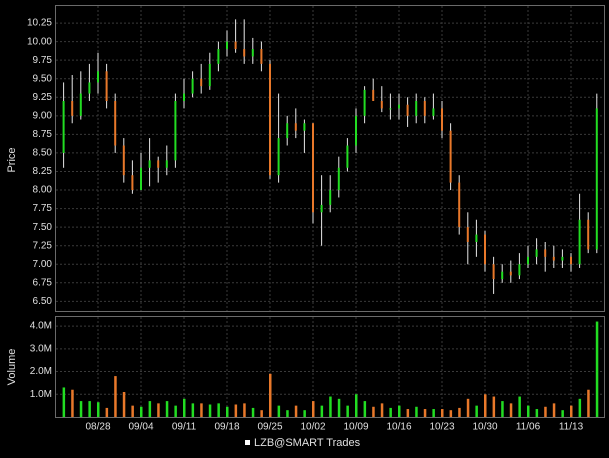 The height and width of the screenshot is (458, 609). I want to click on y-tick-label: 10.00, so click(39, 41).